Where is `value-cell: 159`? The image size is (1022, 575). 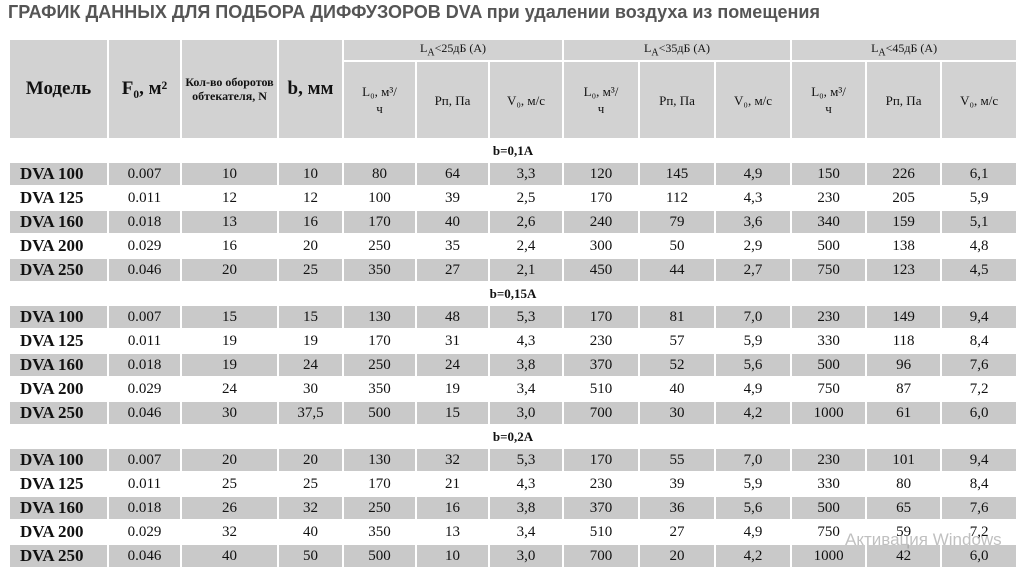 value-cell: 159 is located at coordinates (904, 222).